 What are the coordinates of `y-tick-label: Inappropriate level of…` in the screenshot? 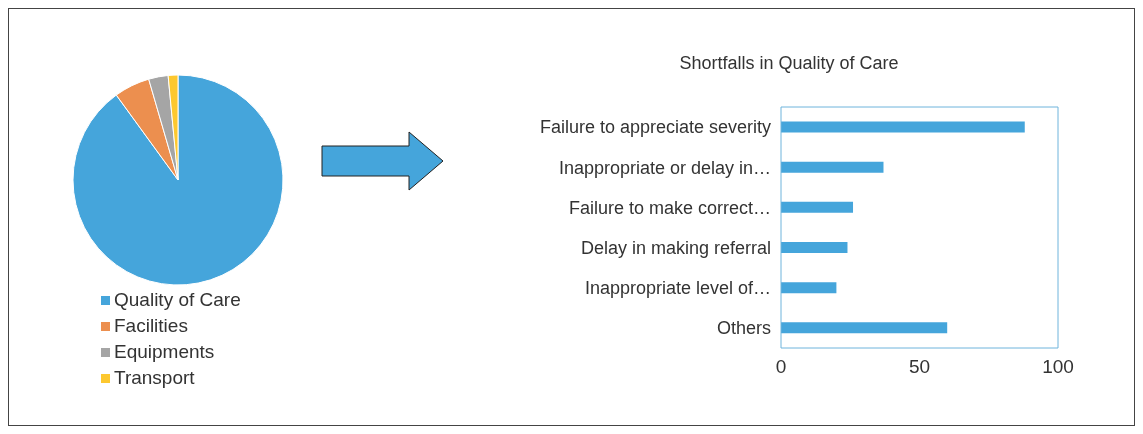 It's located at (677, 288).